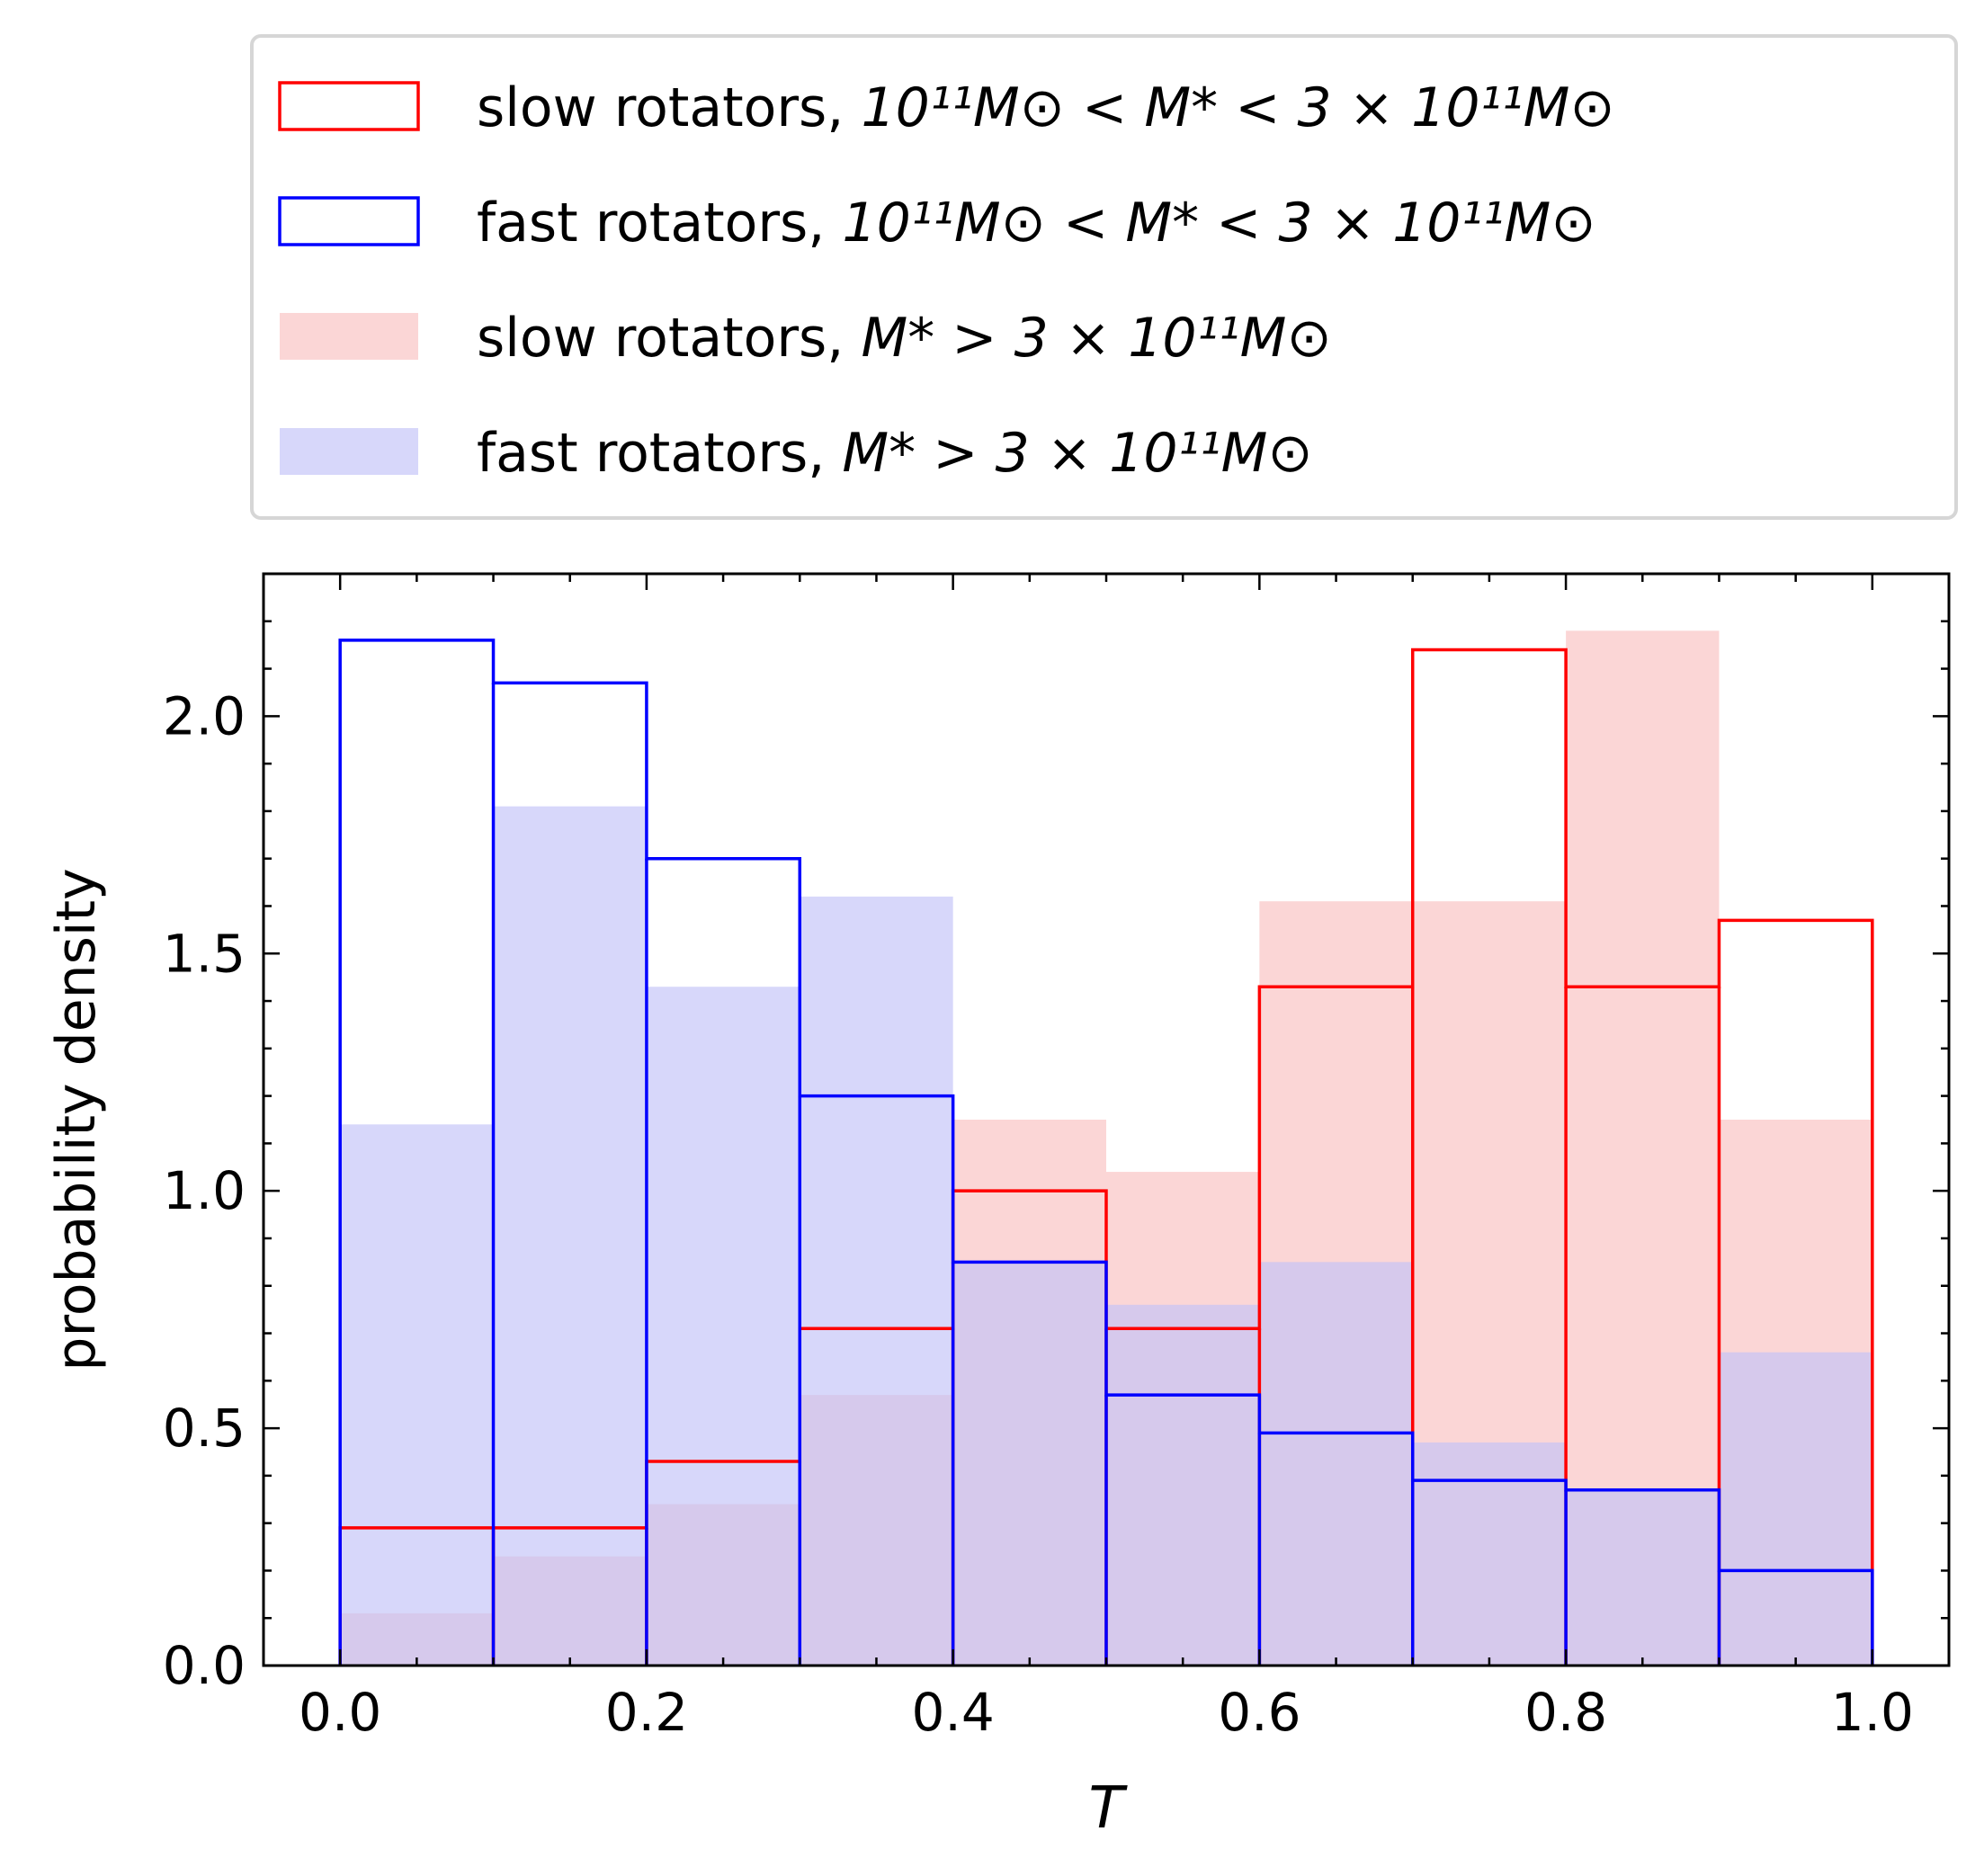  What do you see at coordinates (349, 221) in the screenshot?
I see `fast-mid-mass-legend-swatch` at bounding box center [349, 221].